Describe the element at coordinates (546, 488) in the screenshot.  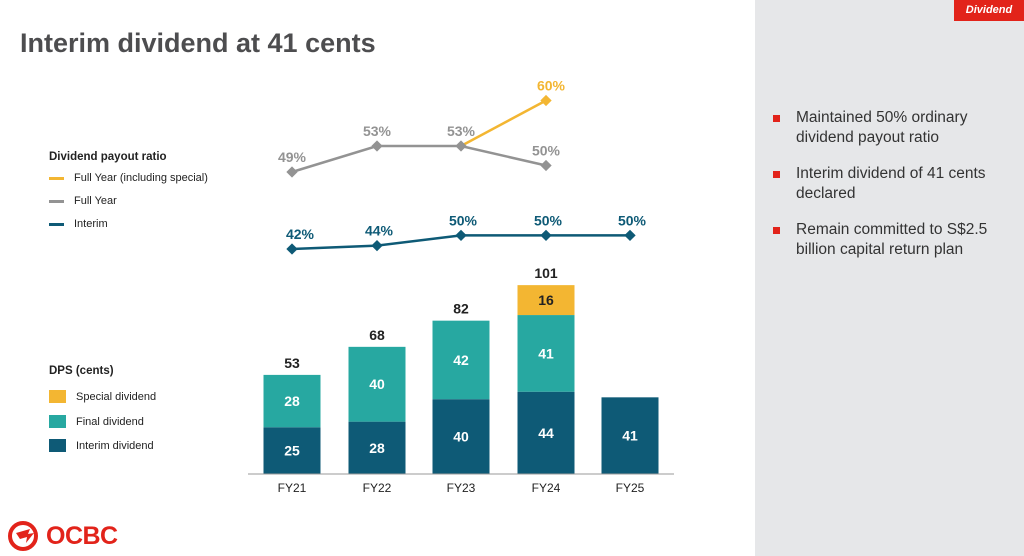
I see `x-tick-label: FY24` at that location.